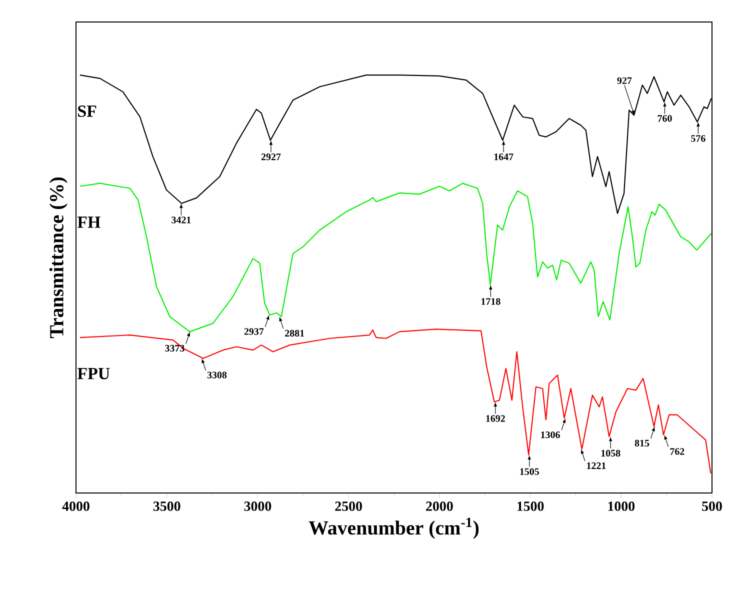 Image resolution: width=734 pixels, height=589 pixels. I want to click on annotation: 927, so click(624, 80).